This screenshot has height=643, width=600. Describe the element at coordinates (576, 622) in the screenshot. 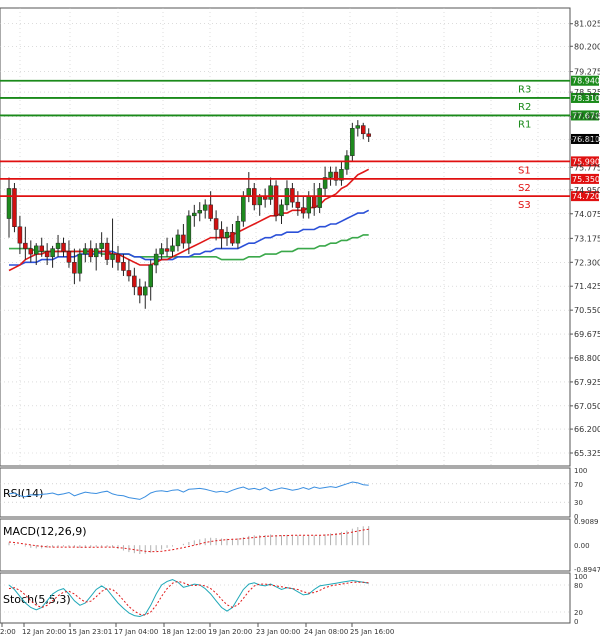

I see `stoch-tick-label: 0` at that location.